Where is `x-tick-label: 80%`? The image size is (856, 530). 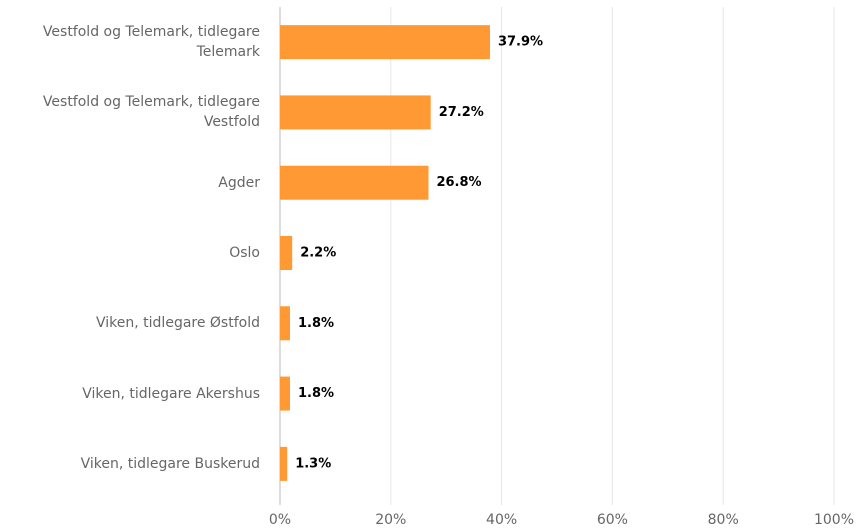
x-tick-label: 80% is located at coordinates (723, 520).